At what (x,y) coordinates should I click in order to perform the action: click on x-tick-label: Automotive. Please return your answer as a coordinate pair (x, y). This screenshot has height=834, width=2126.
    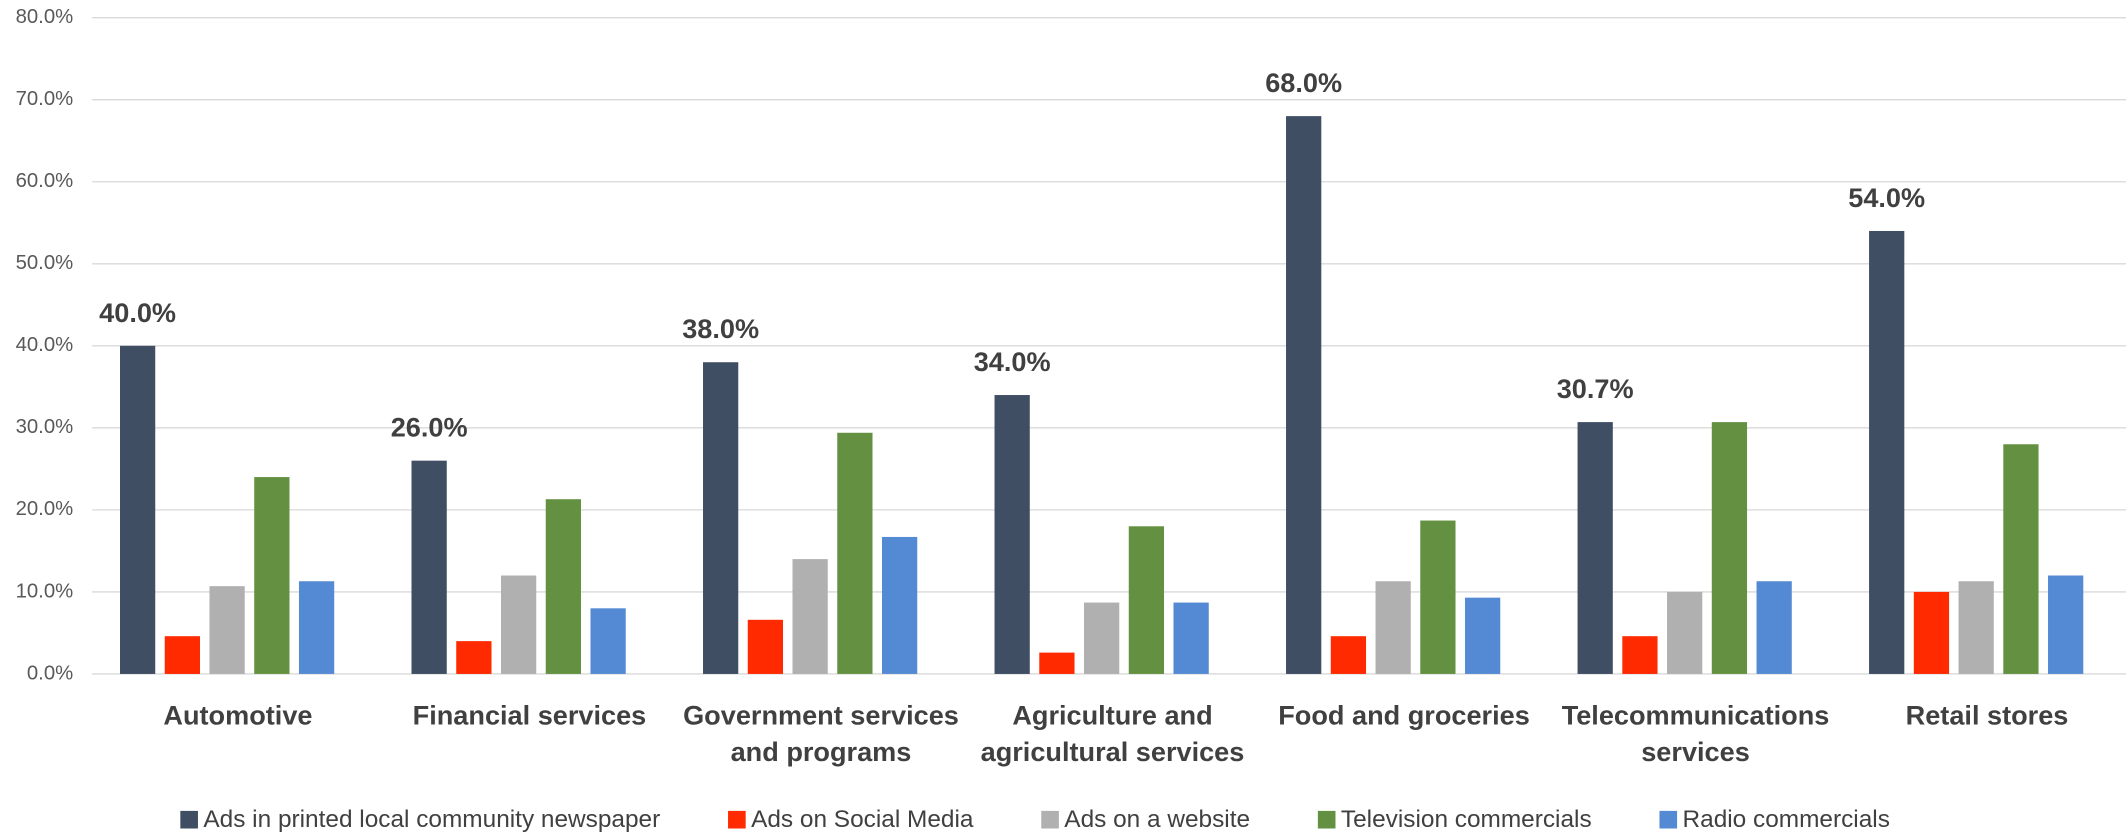
    Looking at the image, I should click on (237, 714).